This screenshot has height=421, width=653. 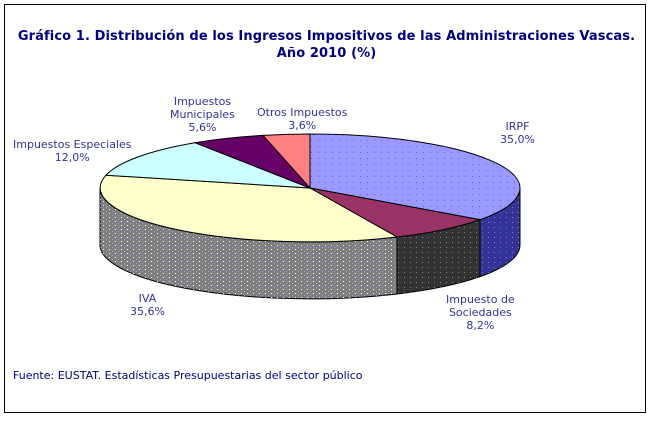 What do you see at coordinates (72, 144) in the screenshot?
I see `label-especiales-name: Impuestos Especiales` at bounding box center [72, 144].